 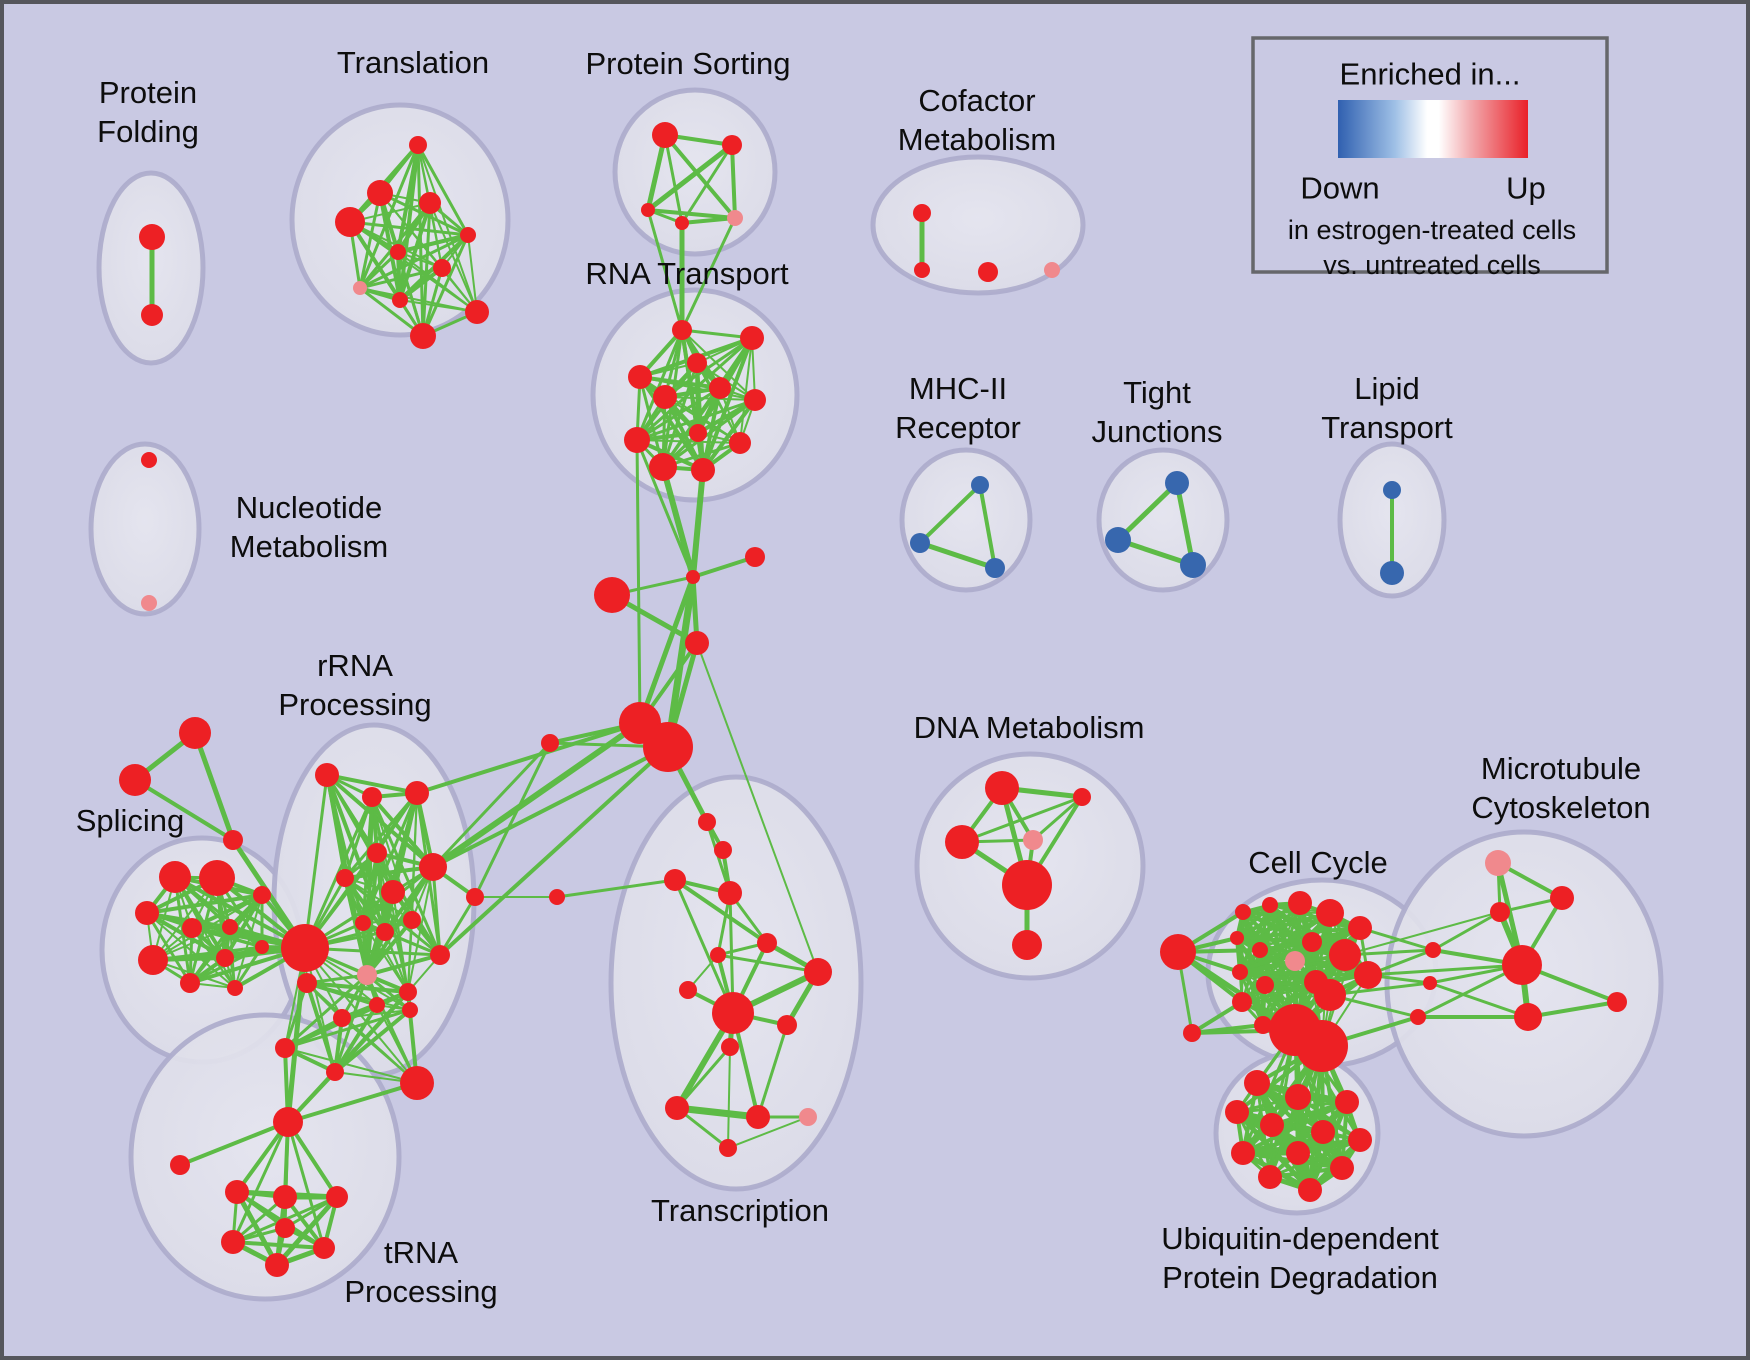 I want to click on gene-set-node-dm6, so click(x=1027, y=945).